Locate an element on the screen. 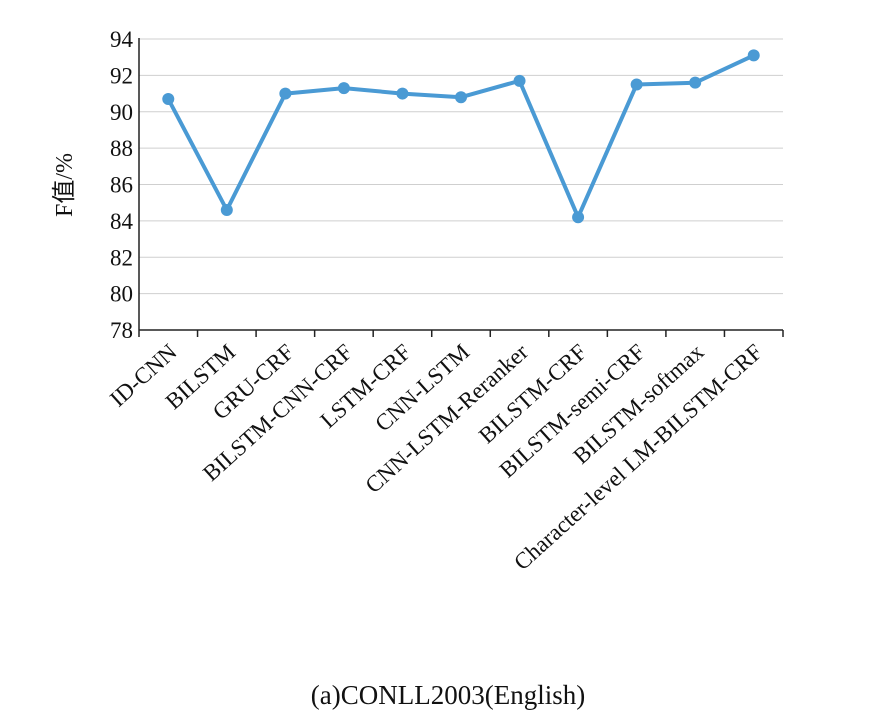 The image size is (884, 720). y-tick-label: 94 is located at coordinates (122, 39).